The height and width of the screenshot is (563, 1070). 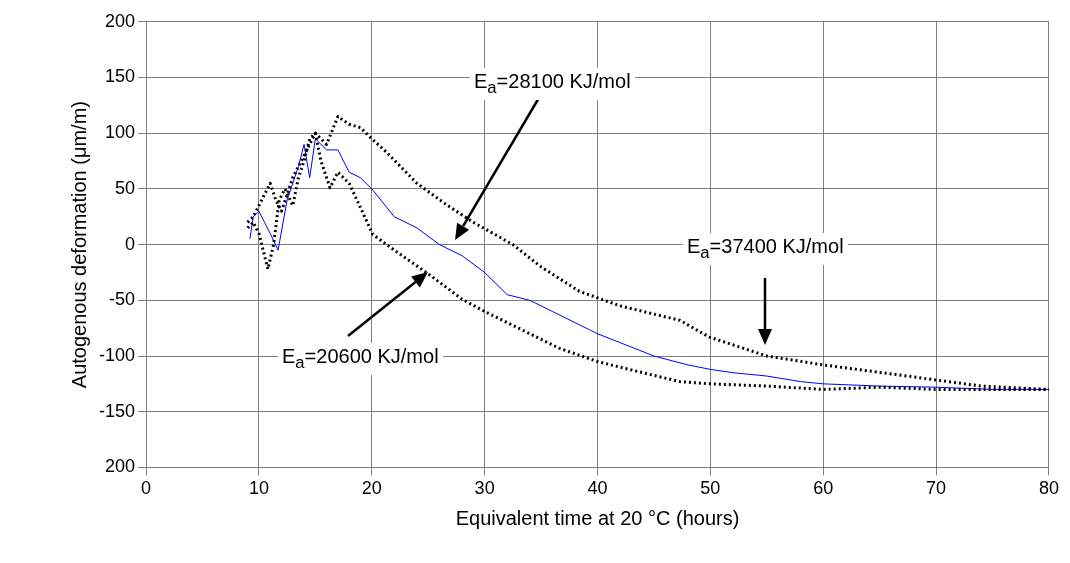 What do you see at coordinates (597, 517) in the screenshot?
I see `x-axis-title: Equivalent time at 20 °C (hours)` at bounding box center [597, 517].